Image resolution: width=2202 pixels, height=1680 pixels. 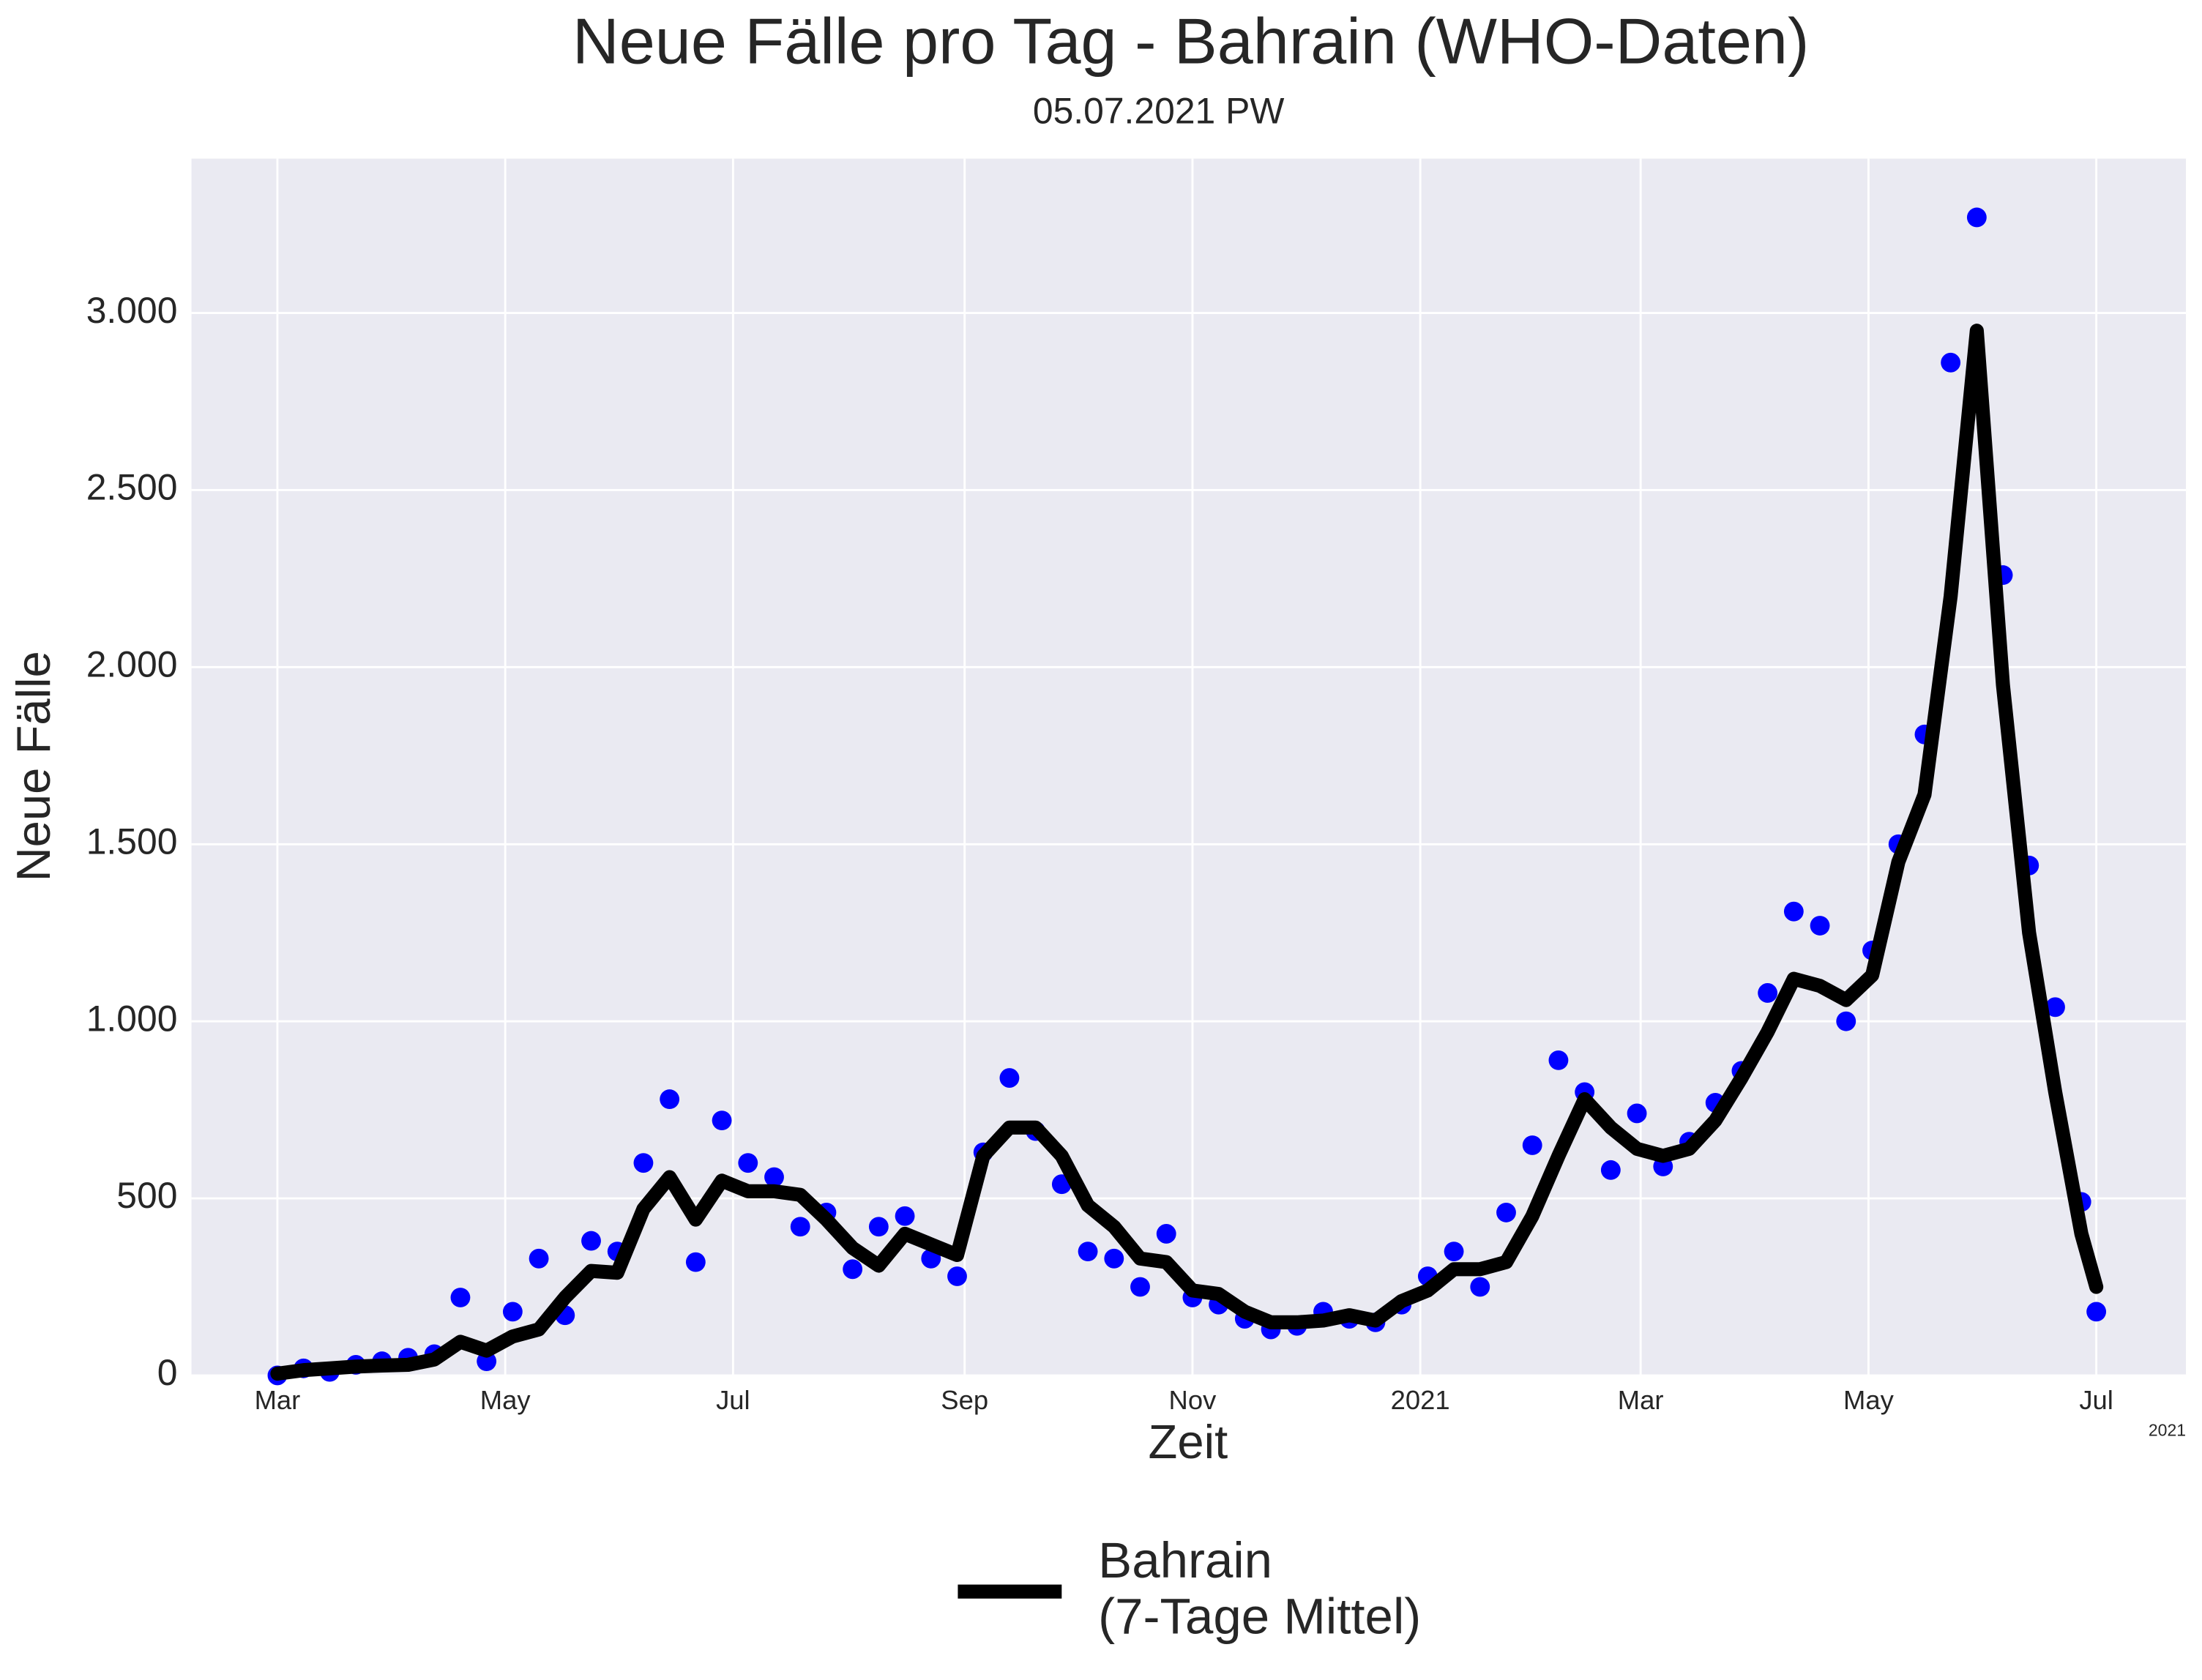 What do you see at coordinates (146, 1195) in the screenshot?
I see `y-tick-label: 500` at bounding box center [146, 1195].